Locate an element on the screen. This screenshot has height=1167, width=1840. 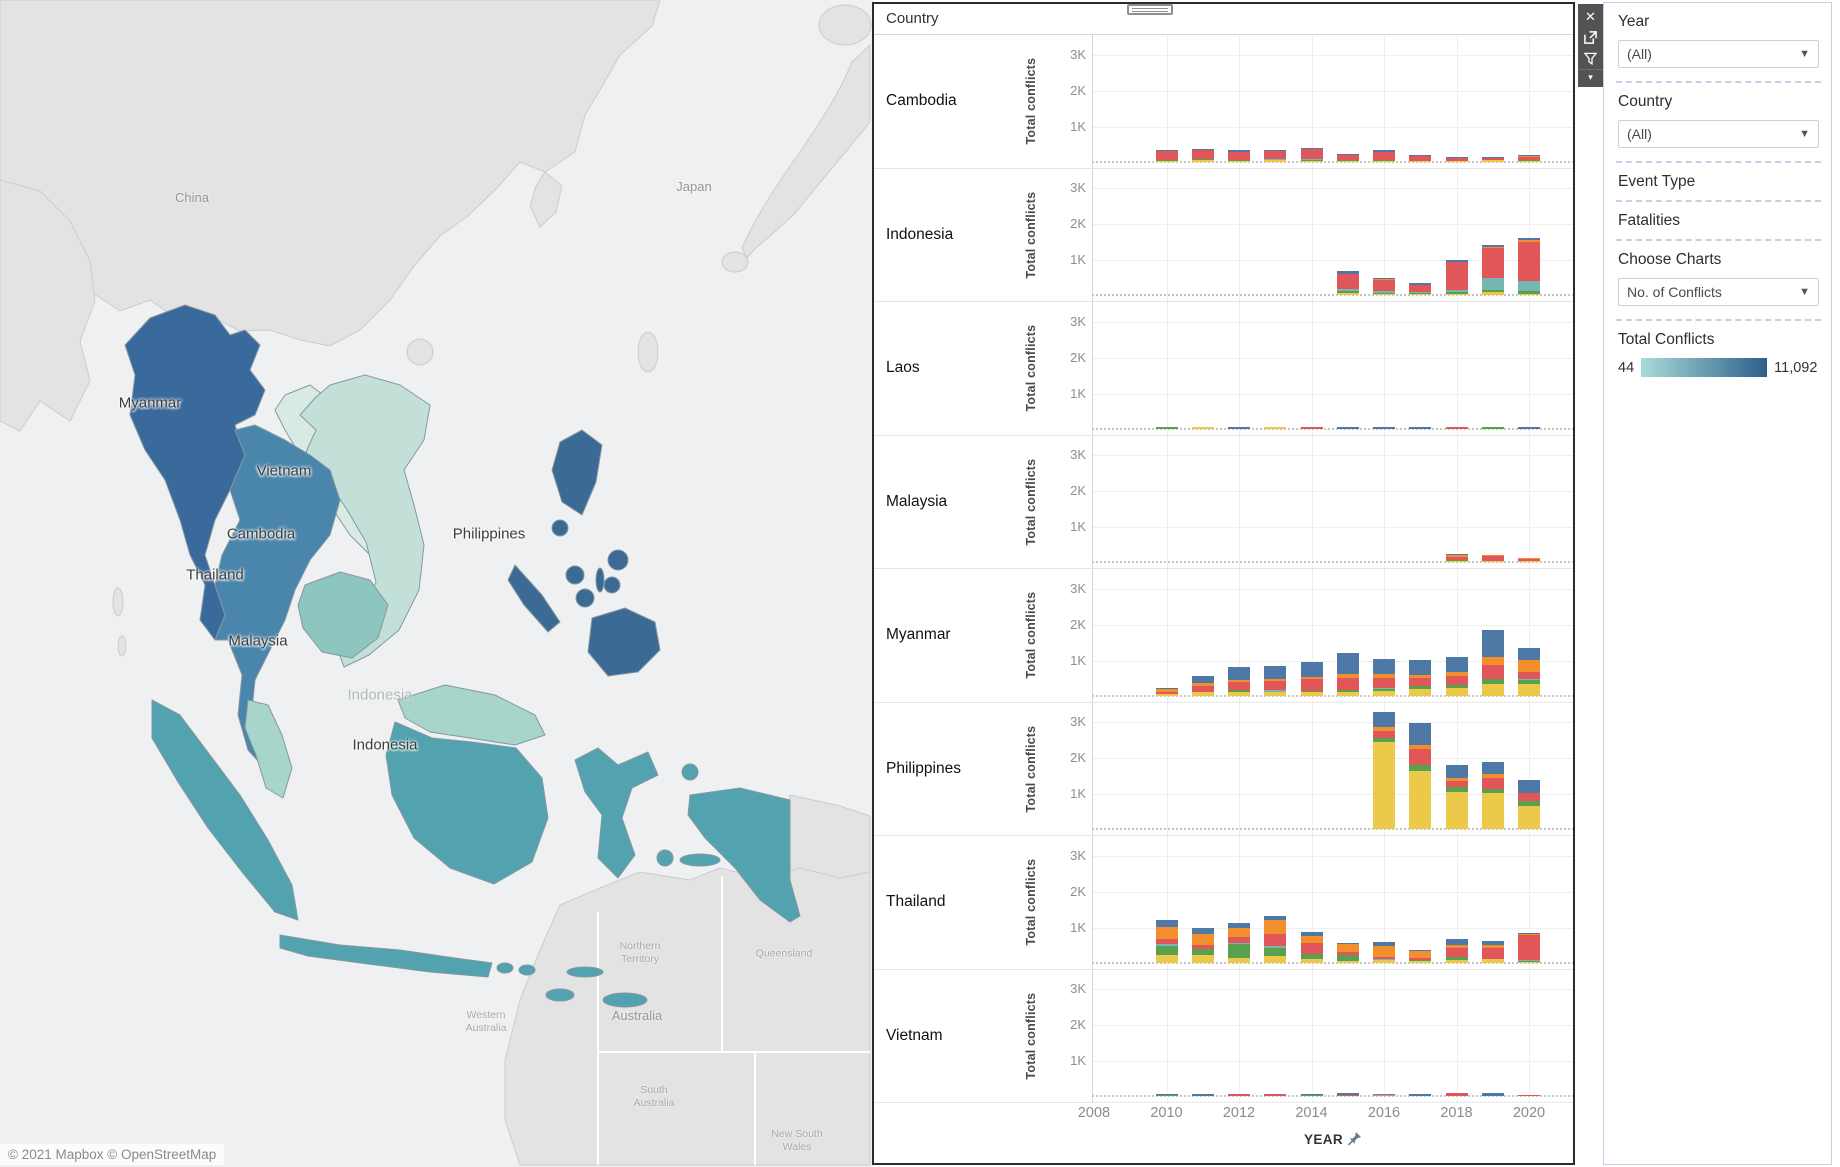
map-country-indonesia-papua is located at coordinates (744, 855).